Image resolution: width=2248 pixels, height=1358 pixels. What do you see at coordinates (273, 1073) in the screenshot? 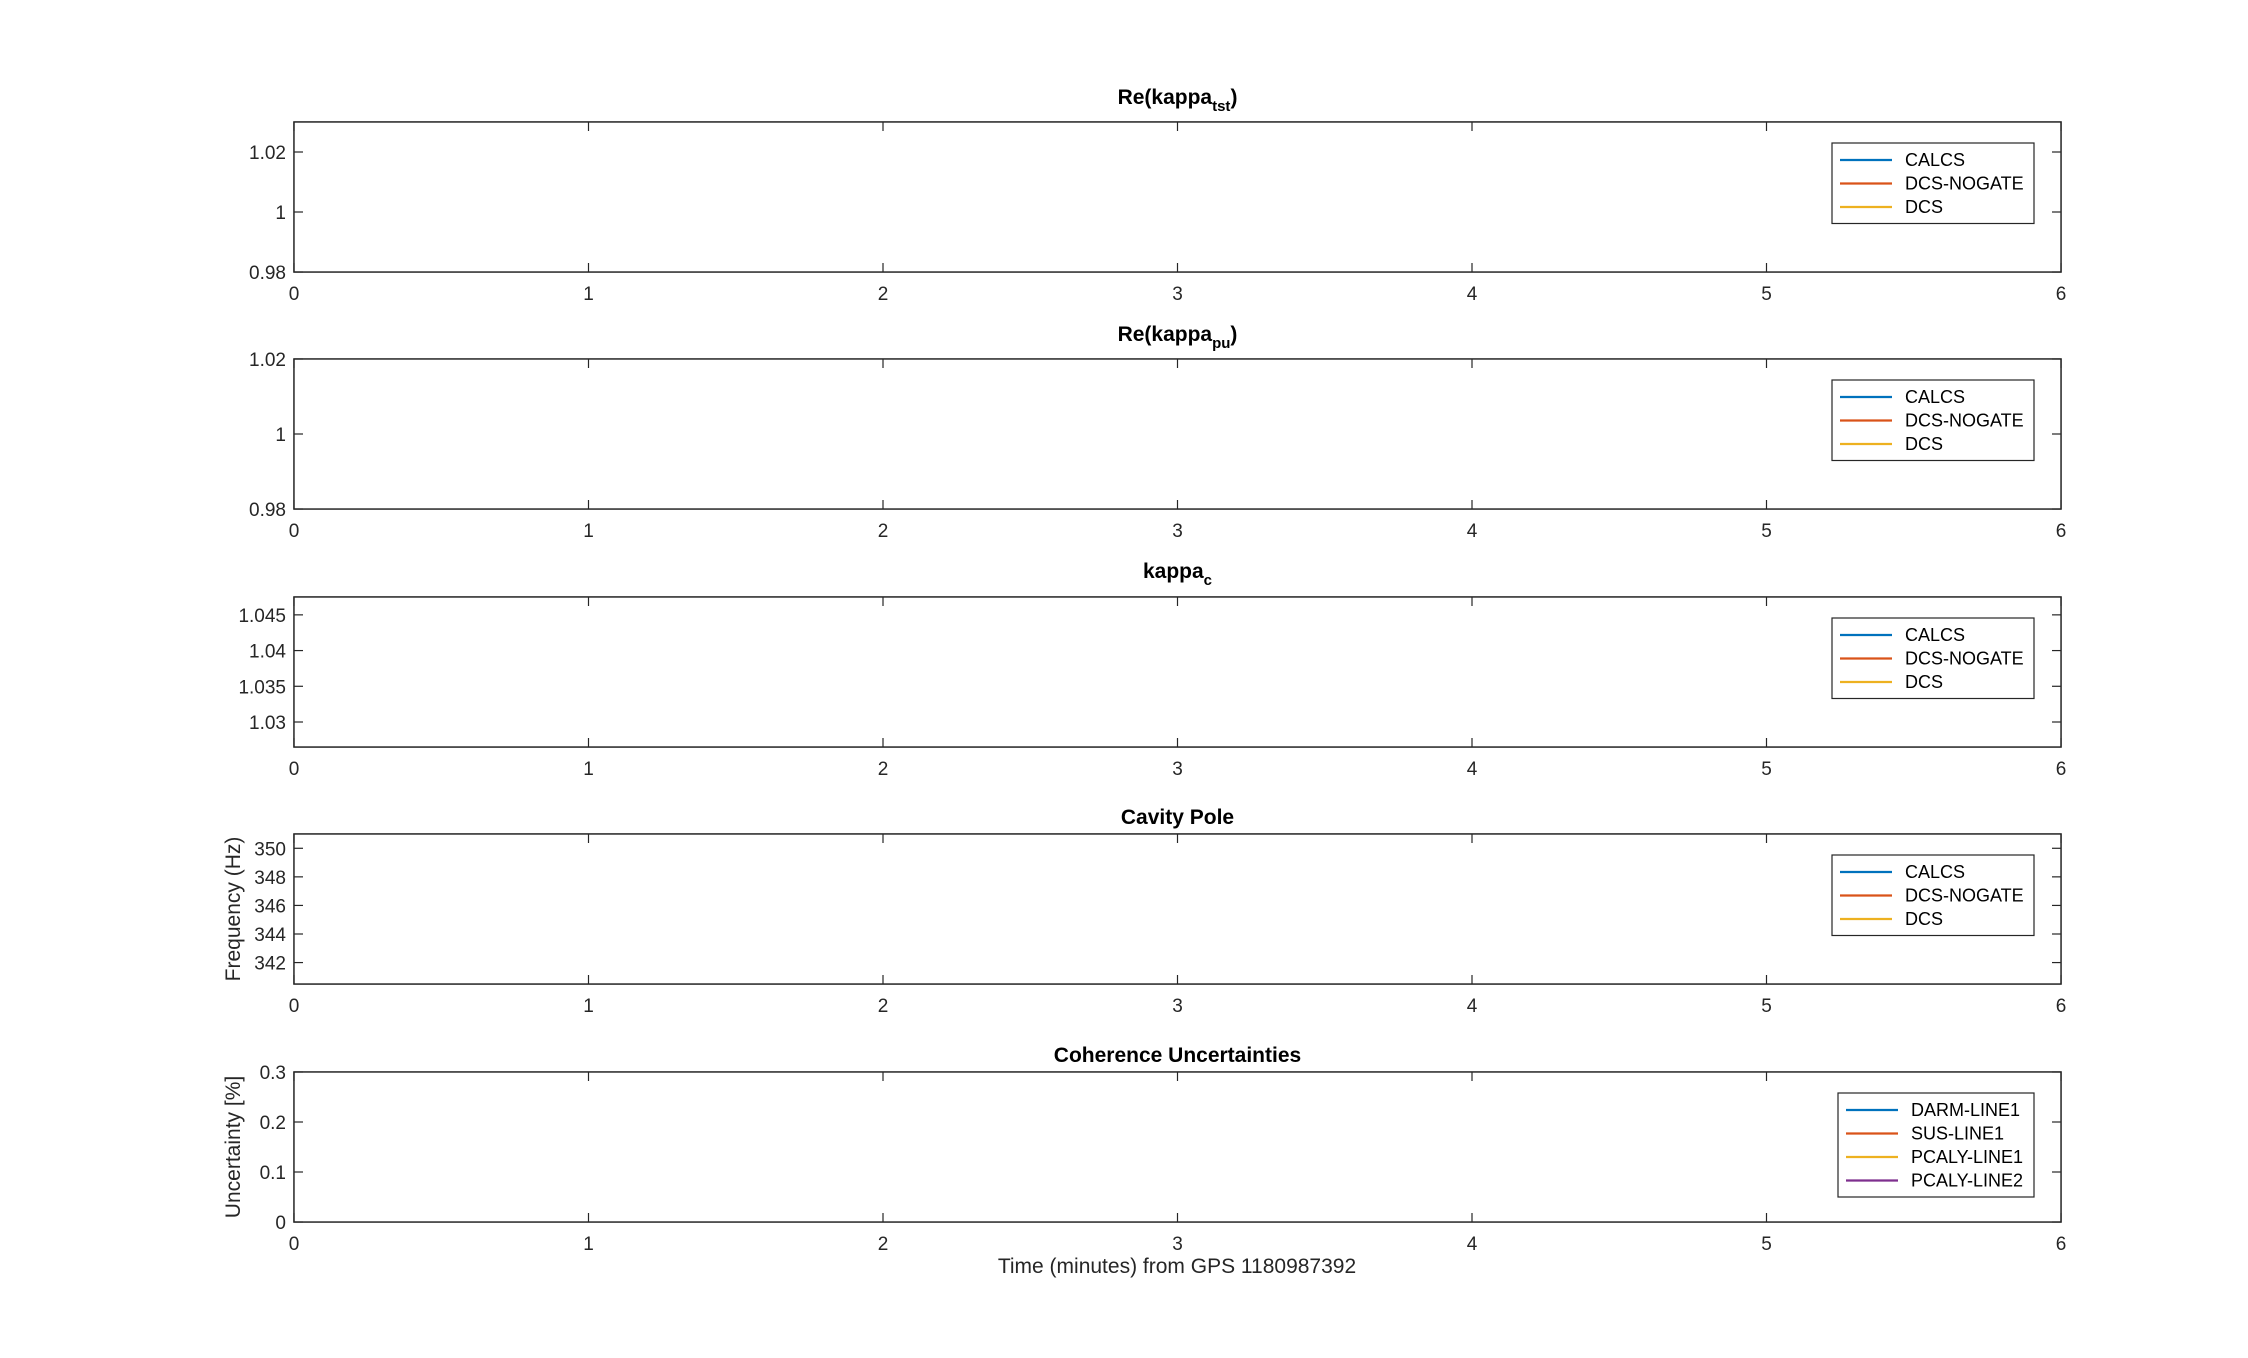
I see `y-tick-label: 0.3` at bounding box center [273, 1073].